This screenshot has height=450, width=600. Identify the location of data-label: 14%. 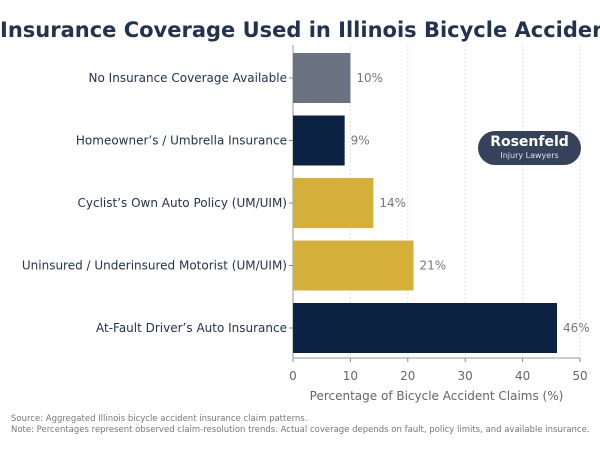
(392, 203).